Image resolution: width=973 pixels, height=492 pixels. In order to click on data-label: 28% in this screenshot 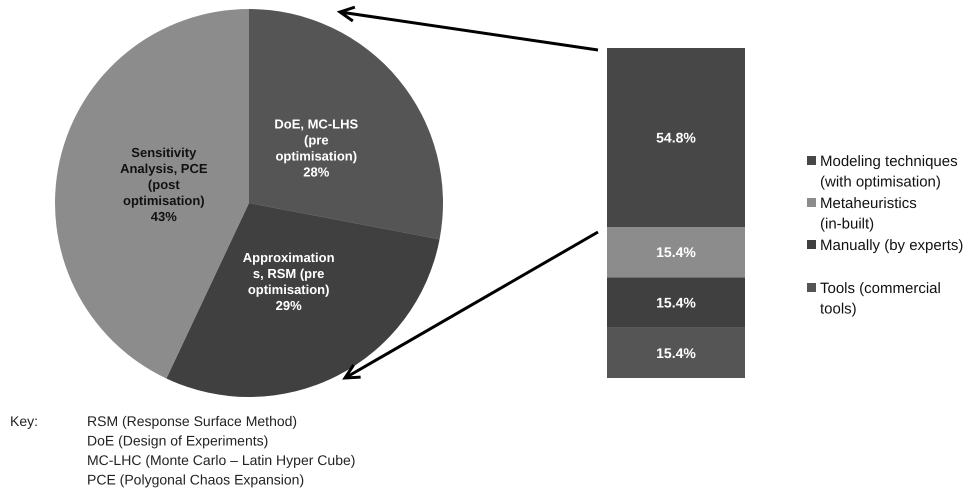, I will do `click(316, 172)`.